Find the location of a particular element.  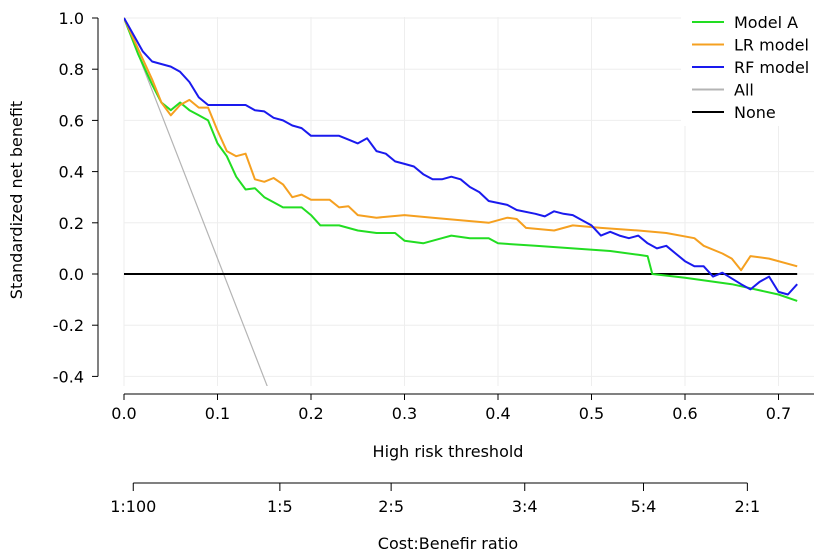

legend-label-all: All is located at coordinates (744, 90).